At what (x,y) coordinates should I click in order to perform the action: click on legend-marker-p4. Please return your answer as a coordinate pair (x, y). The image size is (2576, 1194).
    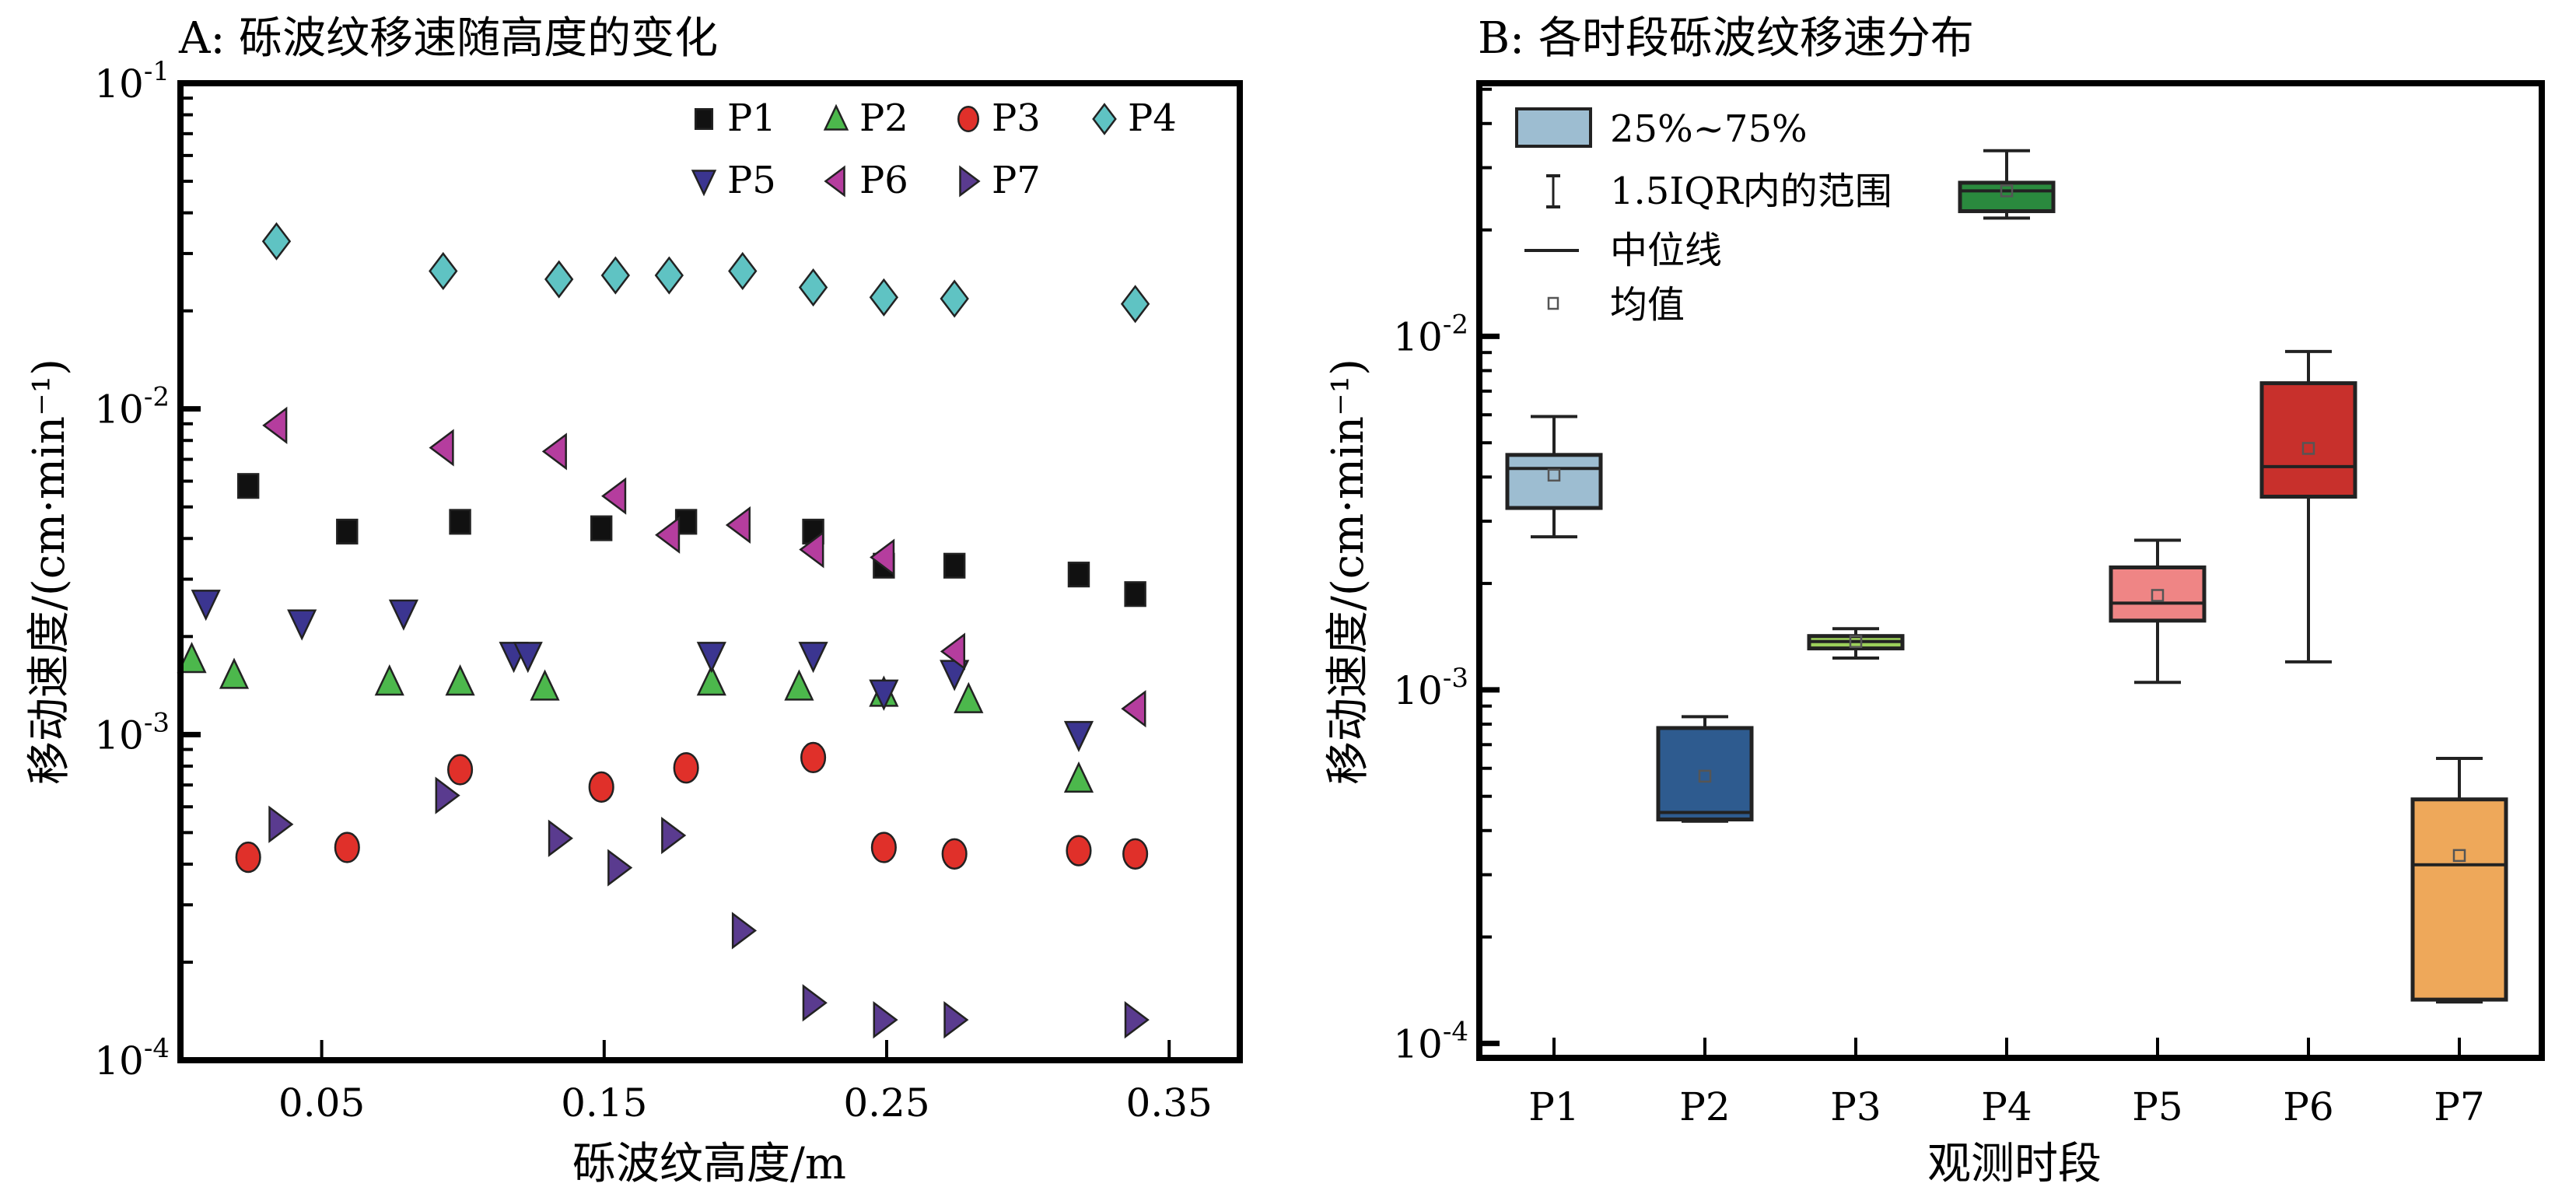
    Looking at the image, I should click on (1104, 119).